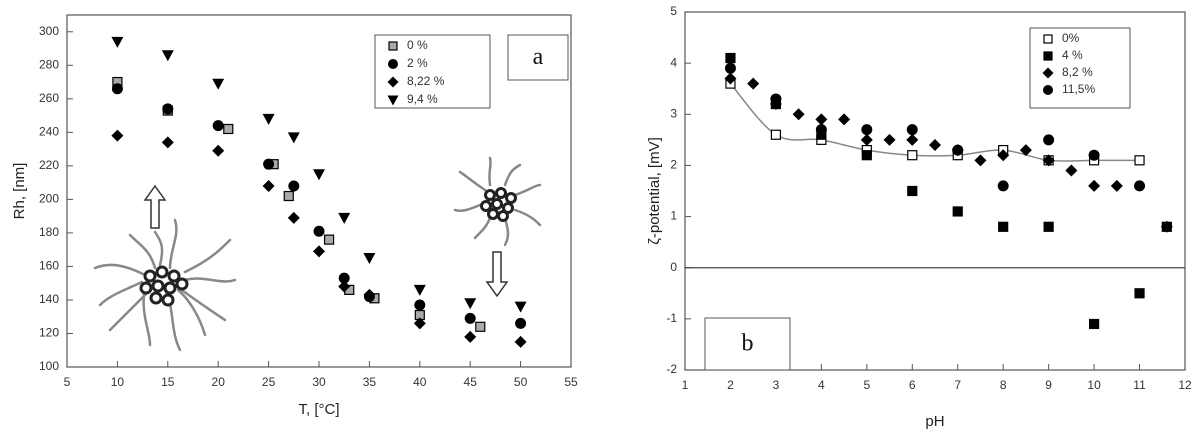 The image size is (1196, 434). I want to click on y-tick-label: 3, so click(673, 113).